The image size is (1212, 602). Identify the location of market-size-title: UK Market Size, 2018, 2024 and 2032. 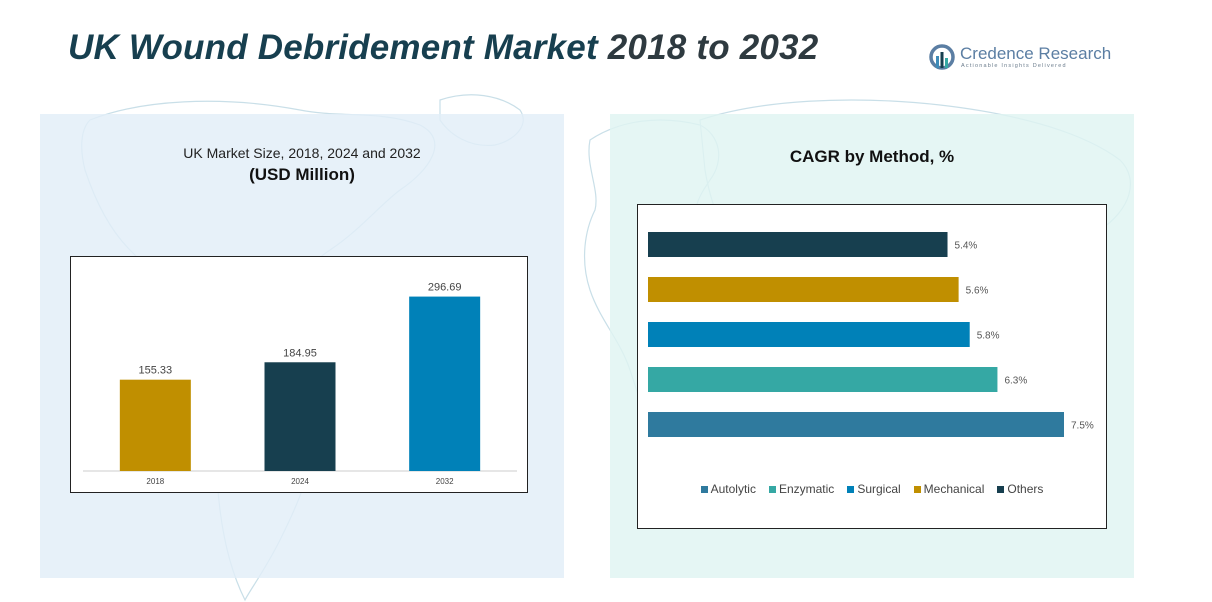
(302, 153).